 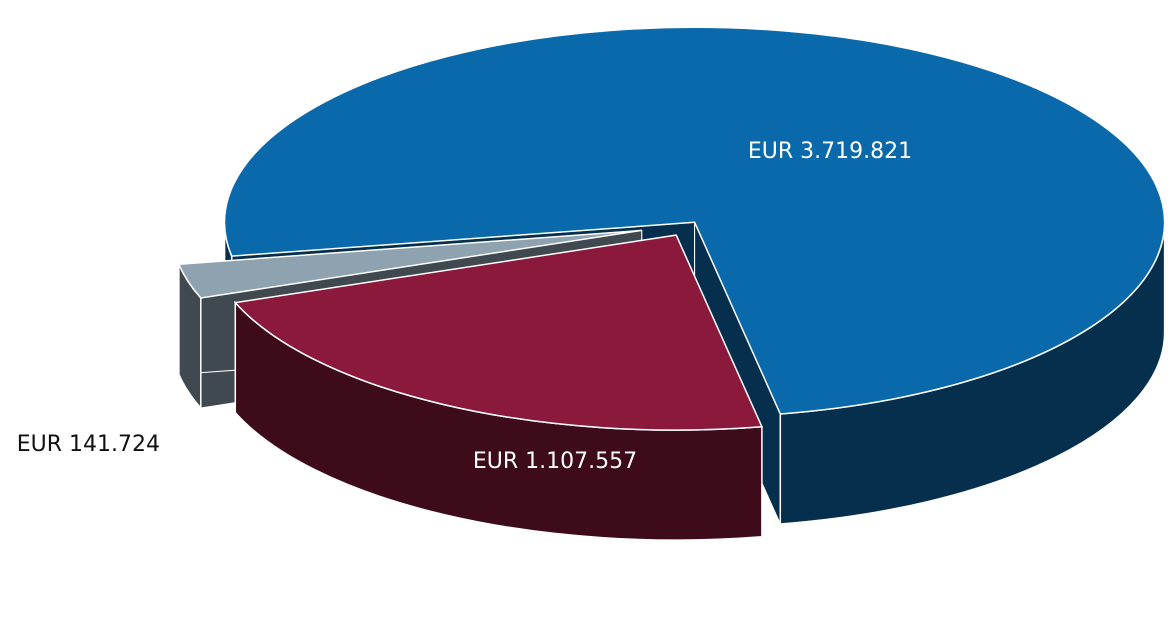 I want to click on data-label: EUR 3.719.821, so click(x=830, y=151).